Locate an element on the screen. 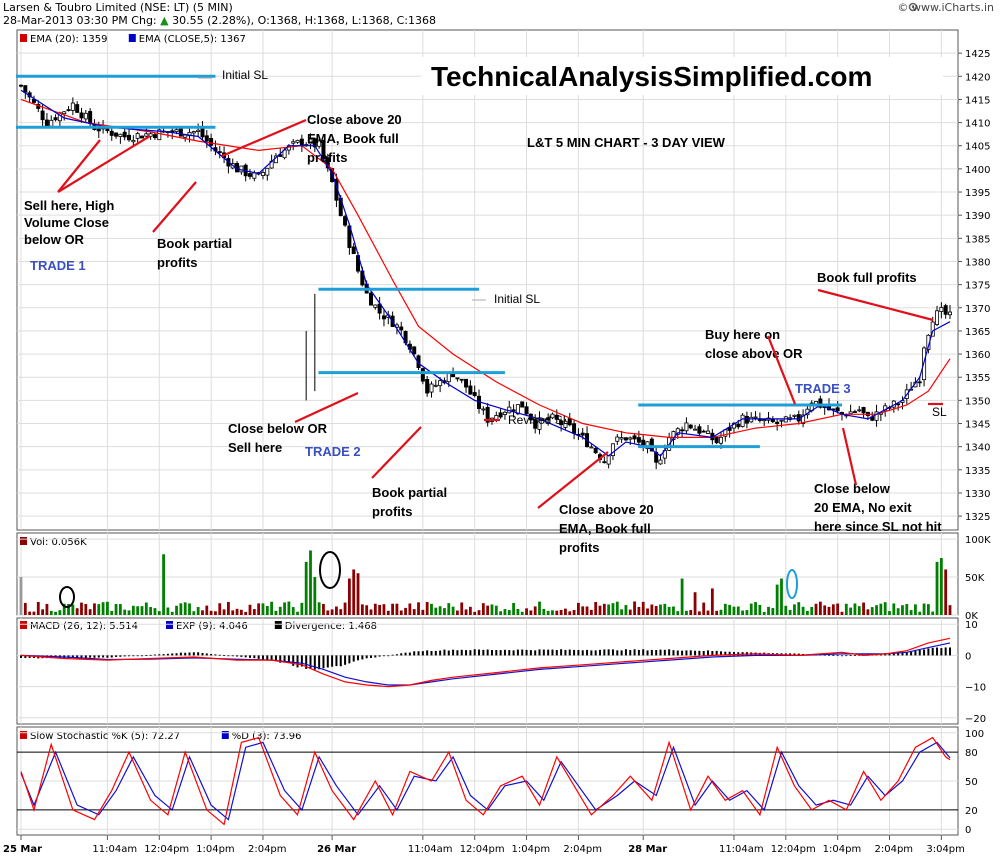 The height and width of the screenshot is (860, 1000). x-tick-label: 1:04pm is located at coordinates (215, 849).